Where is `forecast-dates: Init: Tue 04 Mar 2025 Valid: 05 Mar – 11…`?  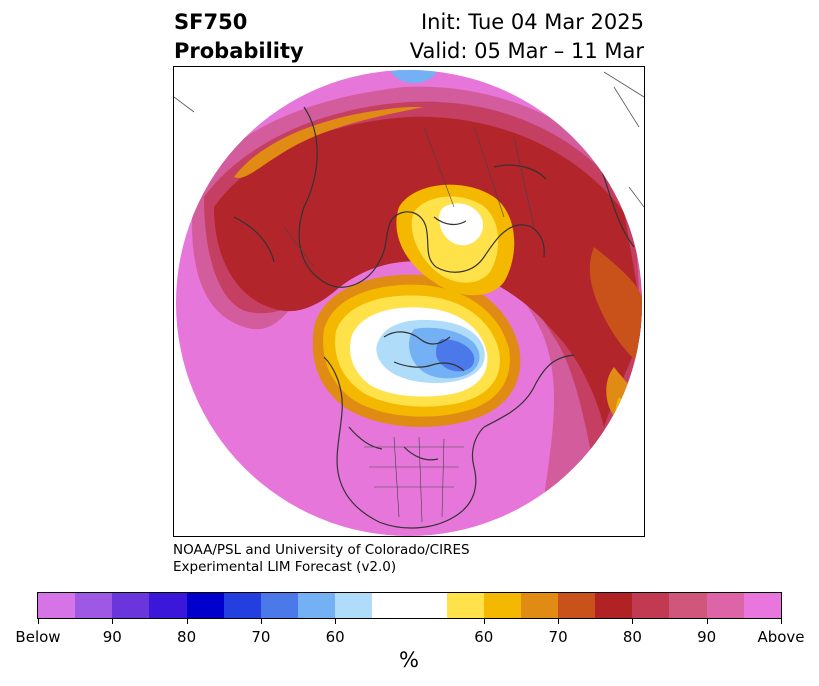 forecast-dates: Init: Tue 04 Mar 2025 Valid: 05 Mar – 11… is located at coordinates (527, 37).